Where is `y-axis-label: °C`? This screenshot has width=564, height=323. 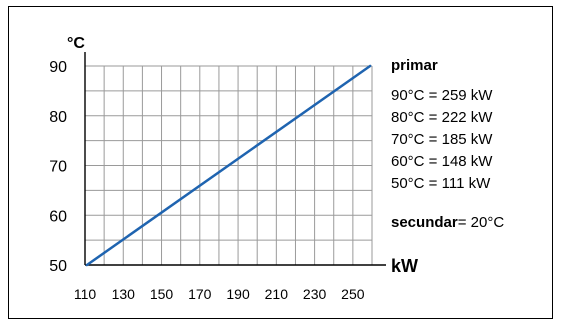 y-axis-label: °C is located at coordinates (76, 43).